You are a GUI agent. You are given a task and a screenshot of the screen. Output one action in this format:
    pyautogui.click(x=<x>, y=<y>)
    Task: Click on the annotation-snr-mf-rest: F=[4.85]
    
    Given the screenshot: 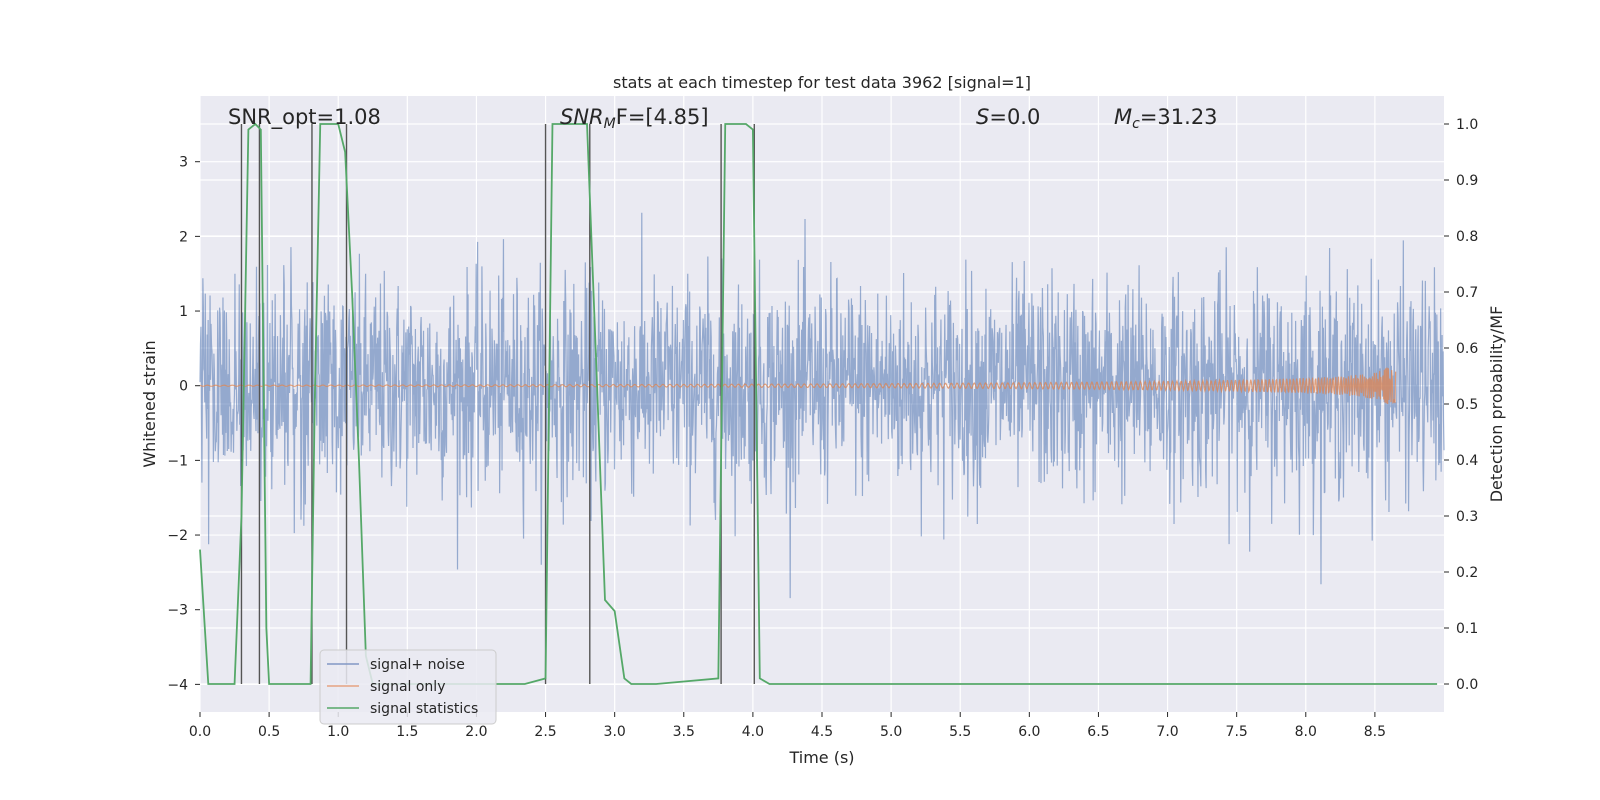 What is the action you would take?
    pyautogui.click(x=662, y=117)
    